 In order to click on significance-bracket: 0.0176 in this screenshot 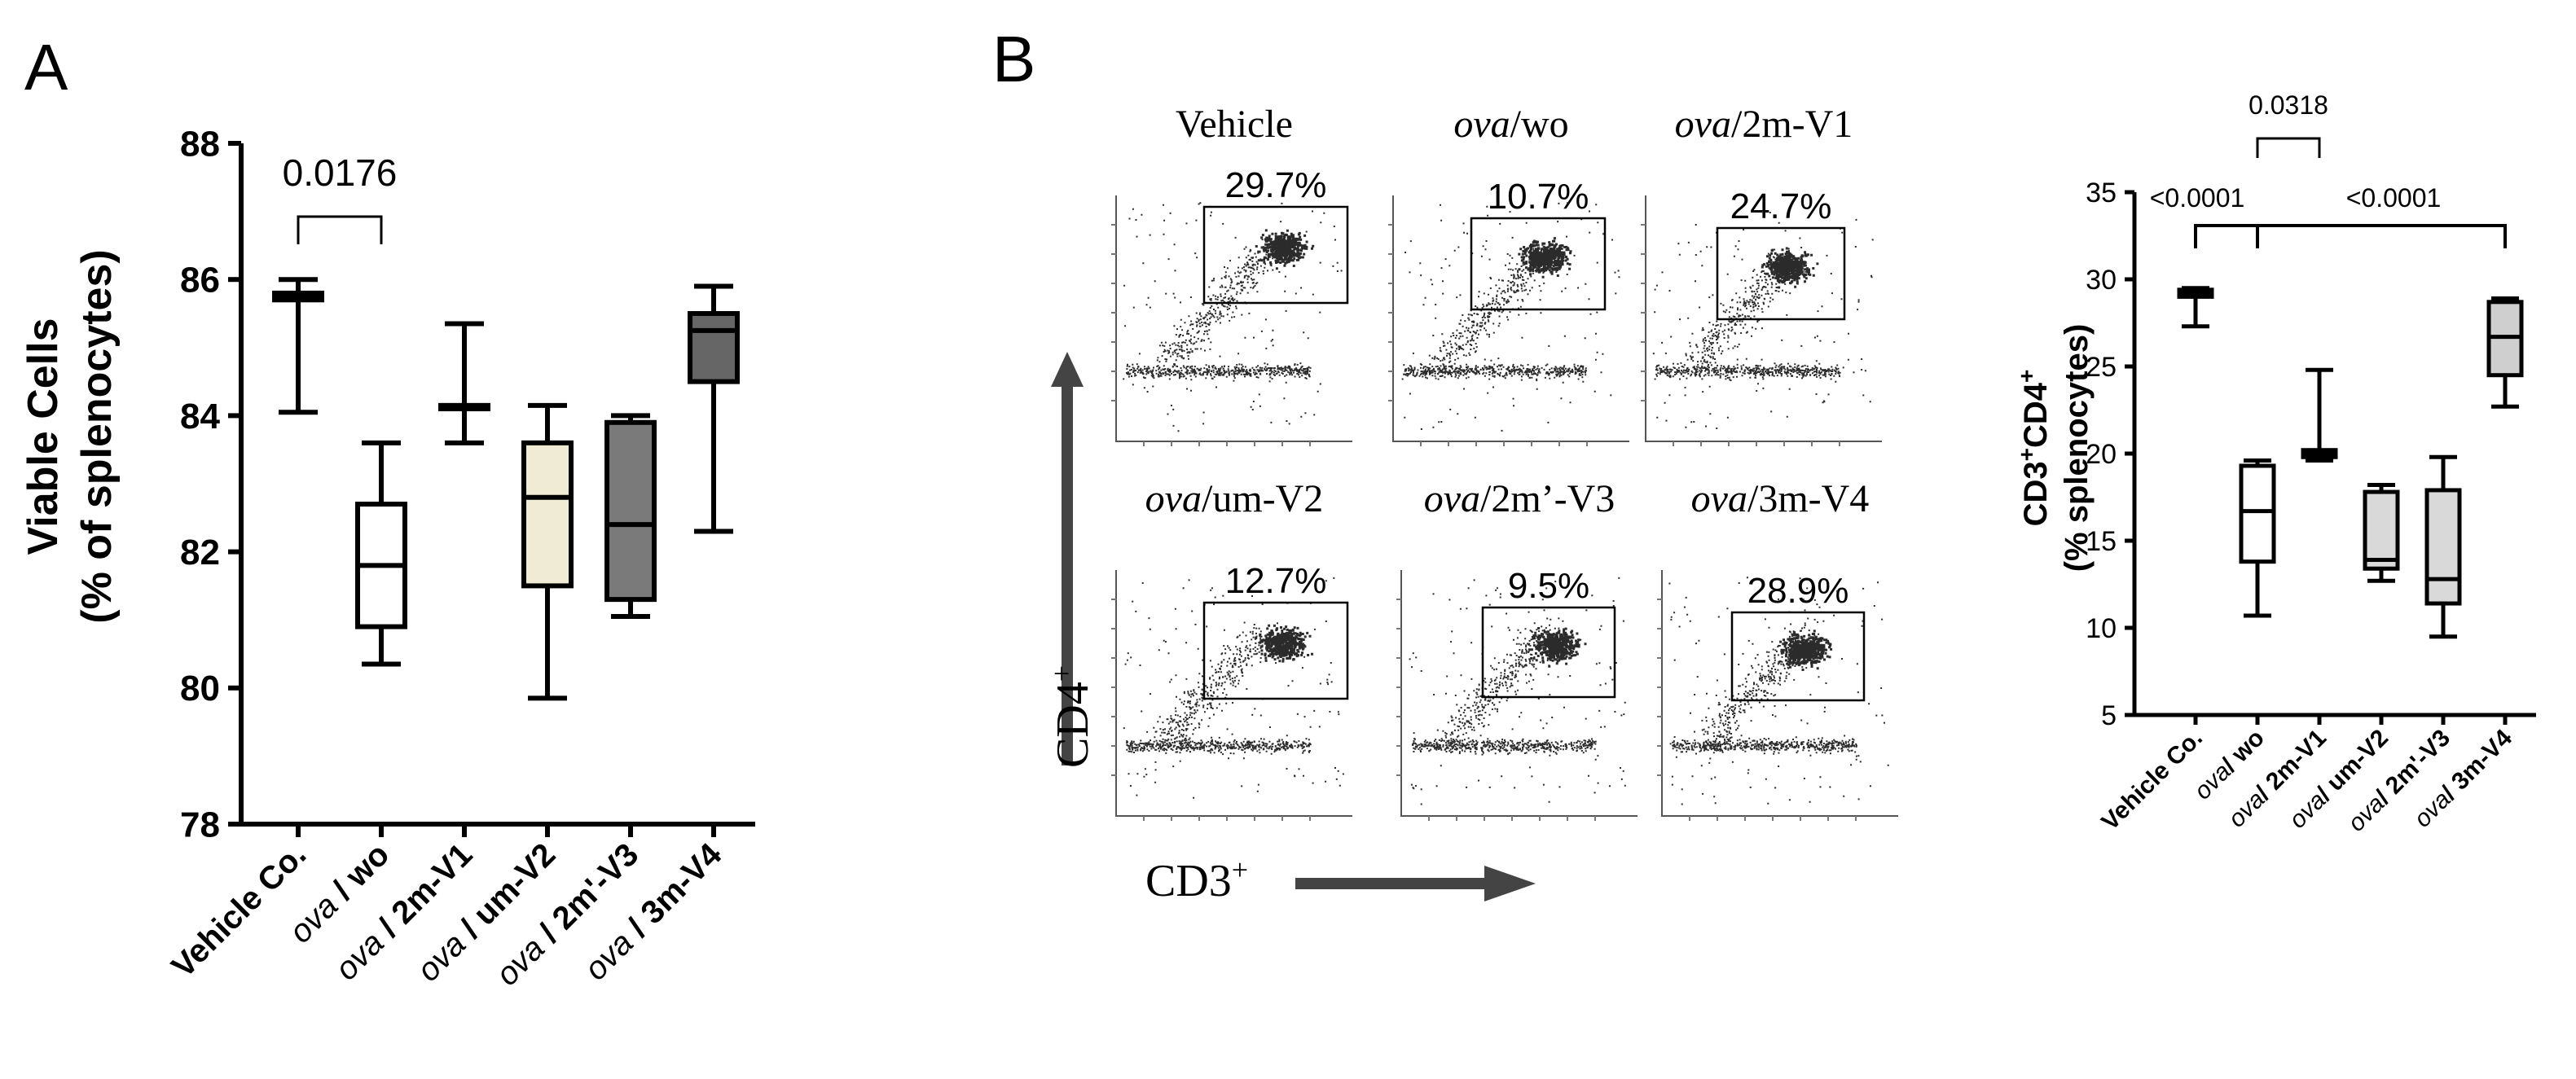, I will do `click(340, 197)`.